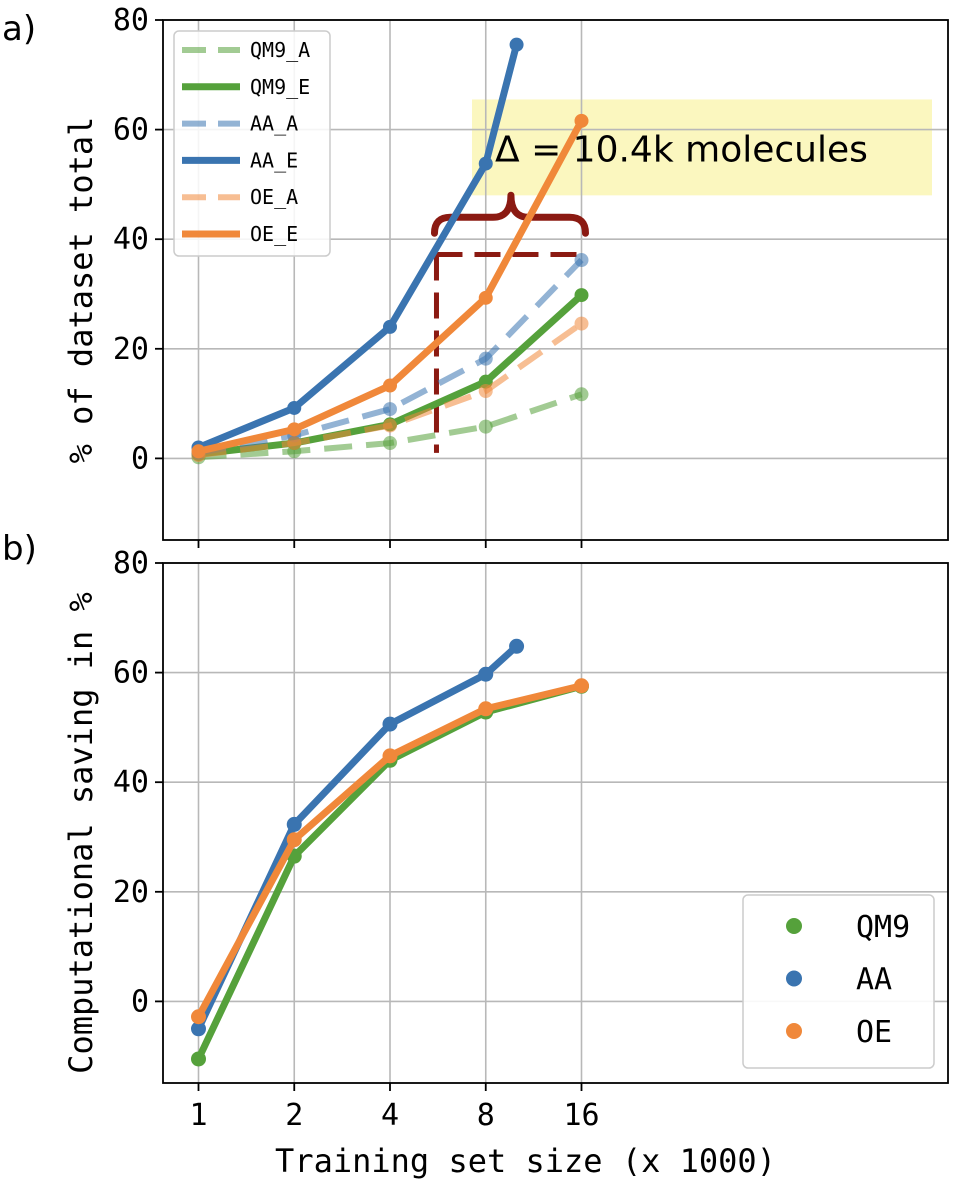  I want to click on legend-label-QM9_A: QM9_A, so click(280, 50).